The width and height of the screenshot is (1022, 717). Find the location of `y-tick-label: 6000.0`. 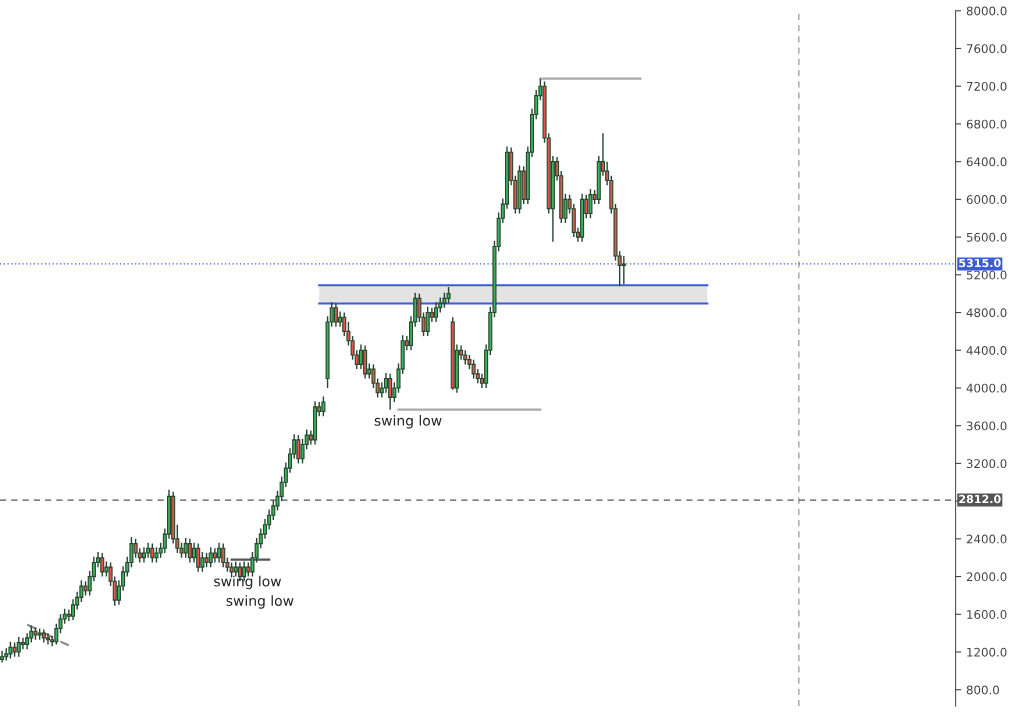

y-tick-label: 6000.0 is located at coordinates (986, 200).